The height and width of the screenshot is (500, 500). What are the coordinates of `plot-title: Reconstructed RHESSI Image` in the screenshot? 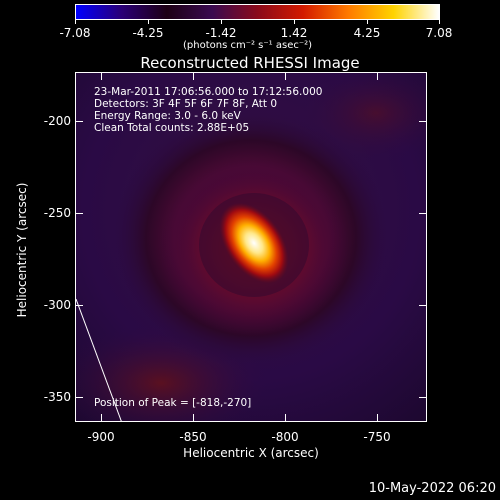 It's located at (250, 63).